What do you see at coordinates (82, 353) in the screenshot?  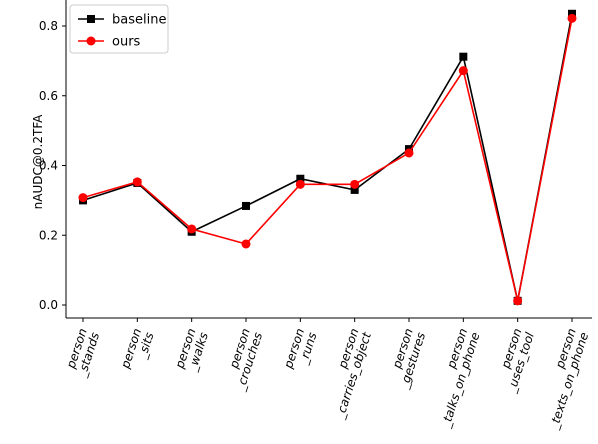 I see `x-tick-label: person_stands` at bounding box center [82, 353].